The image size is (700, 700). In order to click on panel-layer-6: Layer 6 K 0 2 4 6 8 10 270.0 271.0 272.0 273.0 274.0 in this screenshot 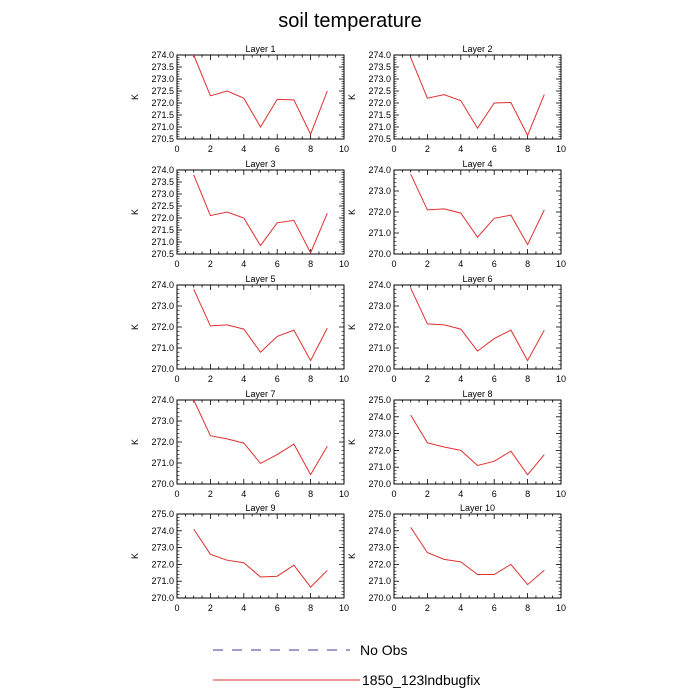, I will do `click(456, 329)`.